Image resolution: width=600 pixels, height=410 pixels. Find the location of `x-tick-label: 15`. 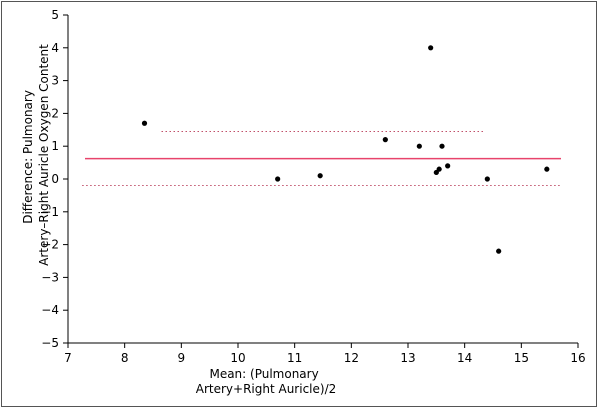

x-tick-label: 15 is located at coordinates (521, 358).